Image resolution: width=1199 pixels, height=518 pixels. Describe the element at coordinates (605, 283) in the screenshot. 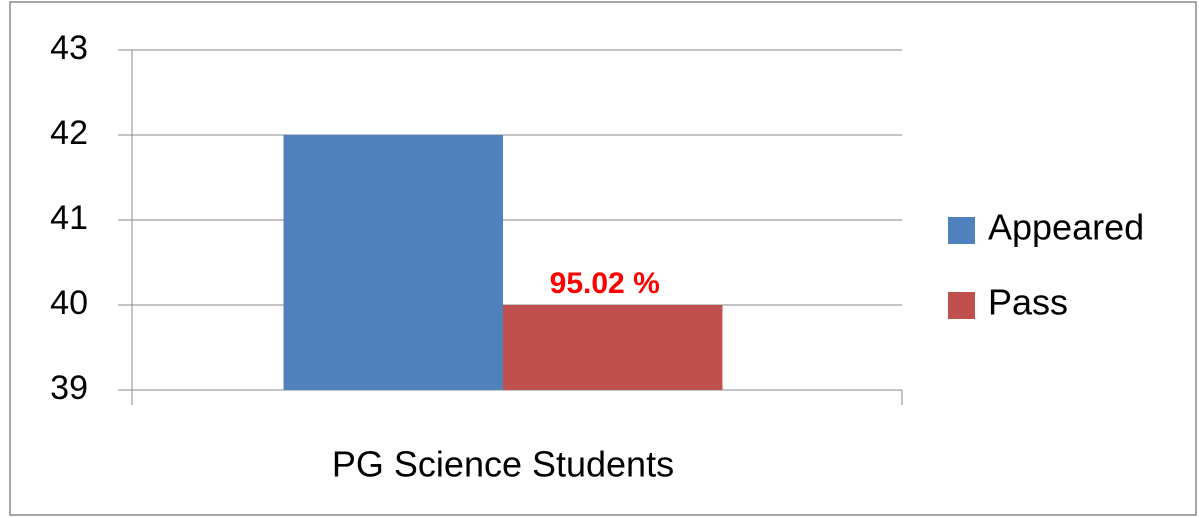

I see `annotation: 95.02 %` at that location.